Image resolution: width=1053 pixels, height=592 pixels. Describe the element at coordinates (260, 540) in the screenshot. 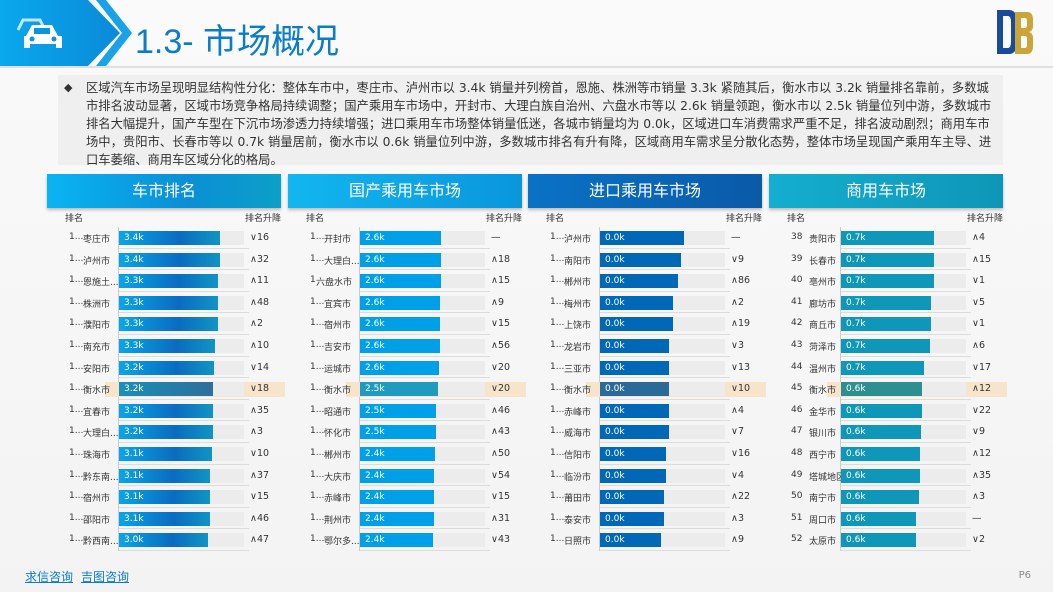

I see `rank-change: ∧47` at that location.